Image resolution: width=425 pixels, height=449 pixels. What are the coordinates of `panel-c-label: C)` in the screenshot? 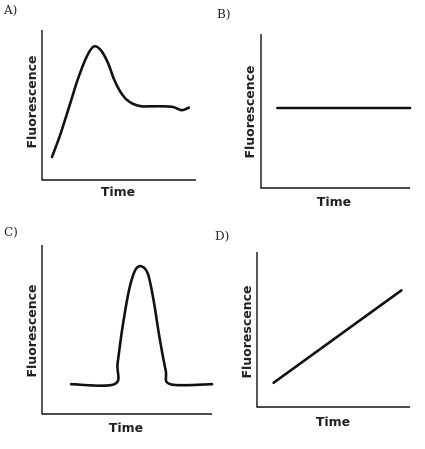 It's located at (11, 232).